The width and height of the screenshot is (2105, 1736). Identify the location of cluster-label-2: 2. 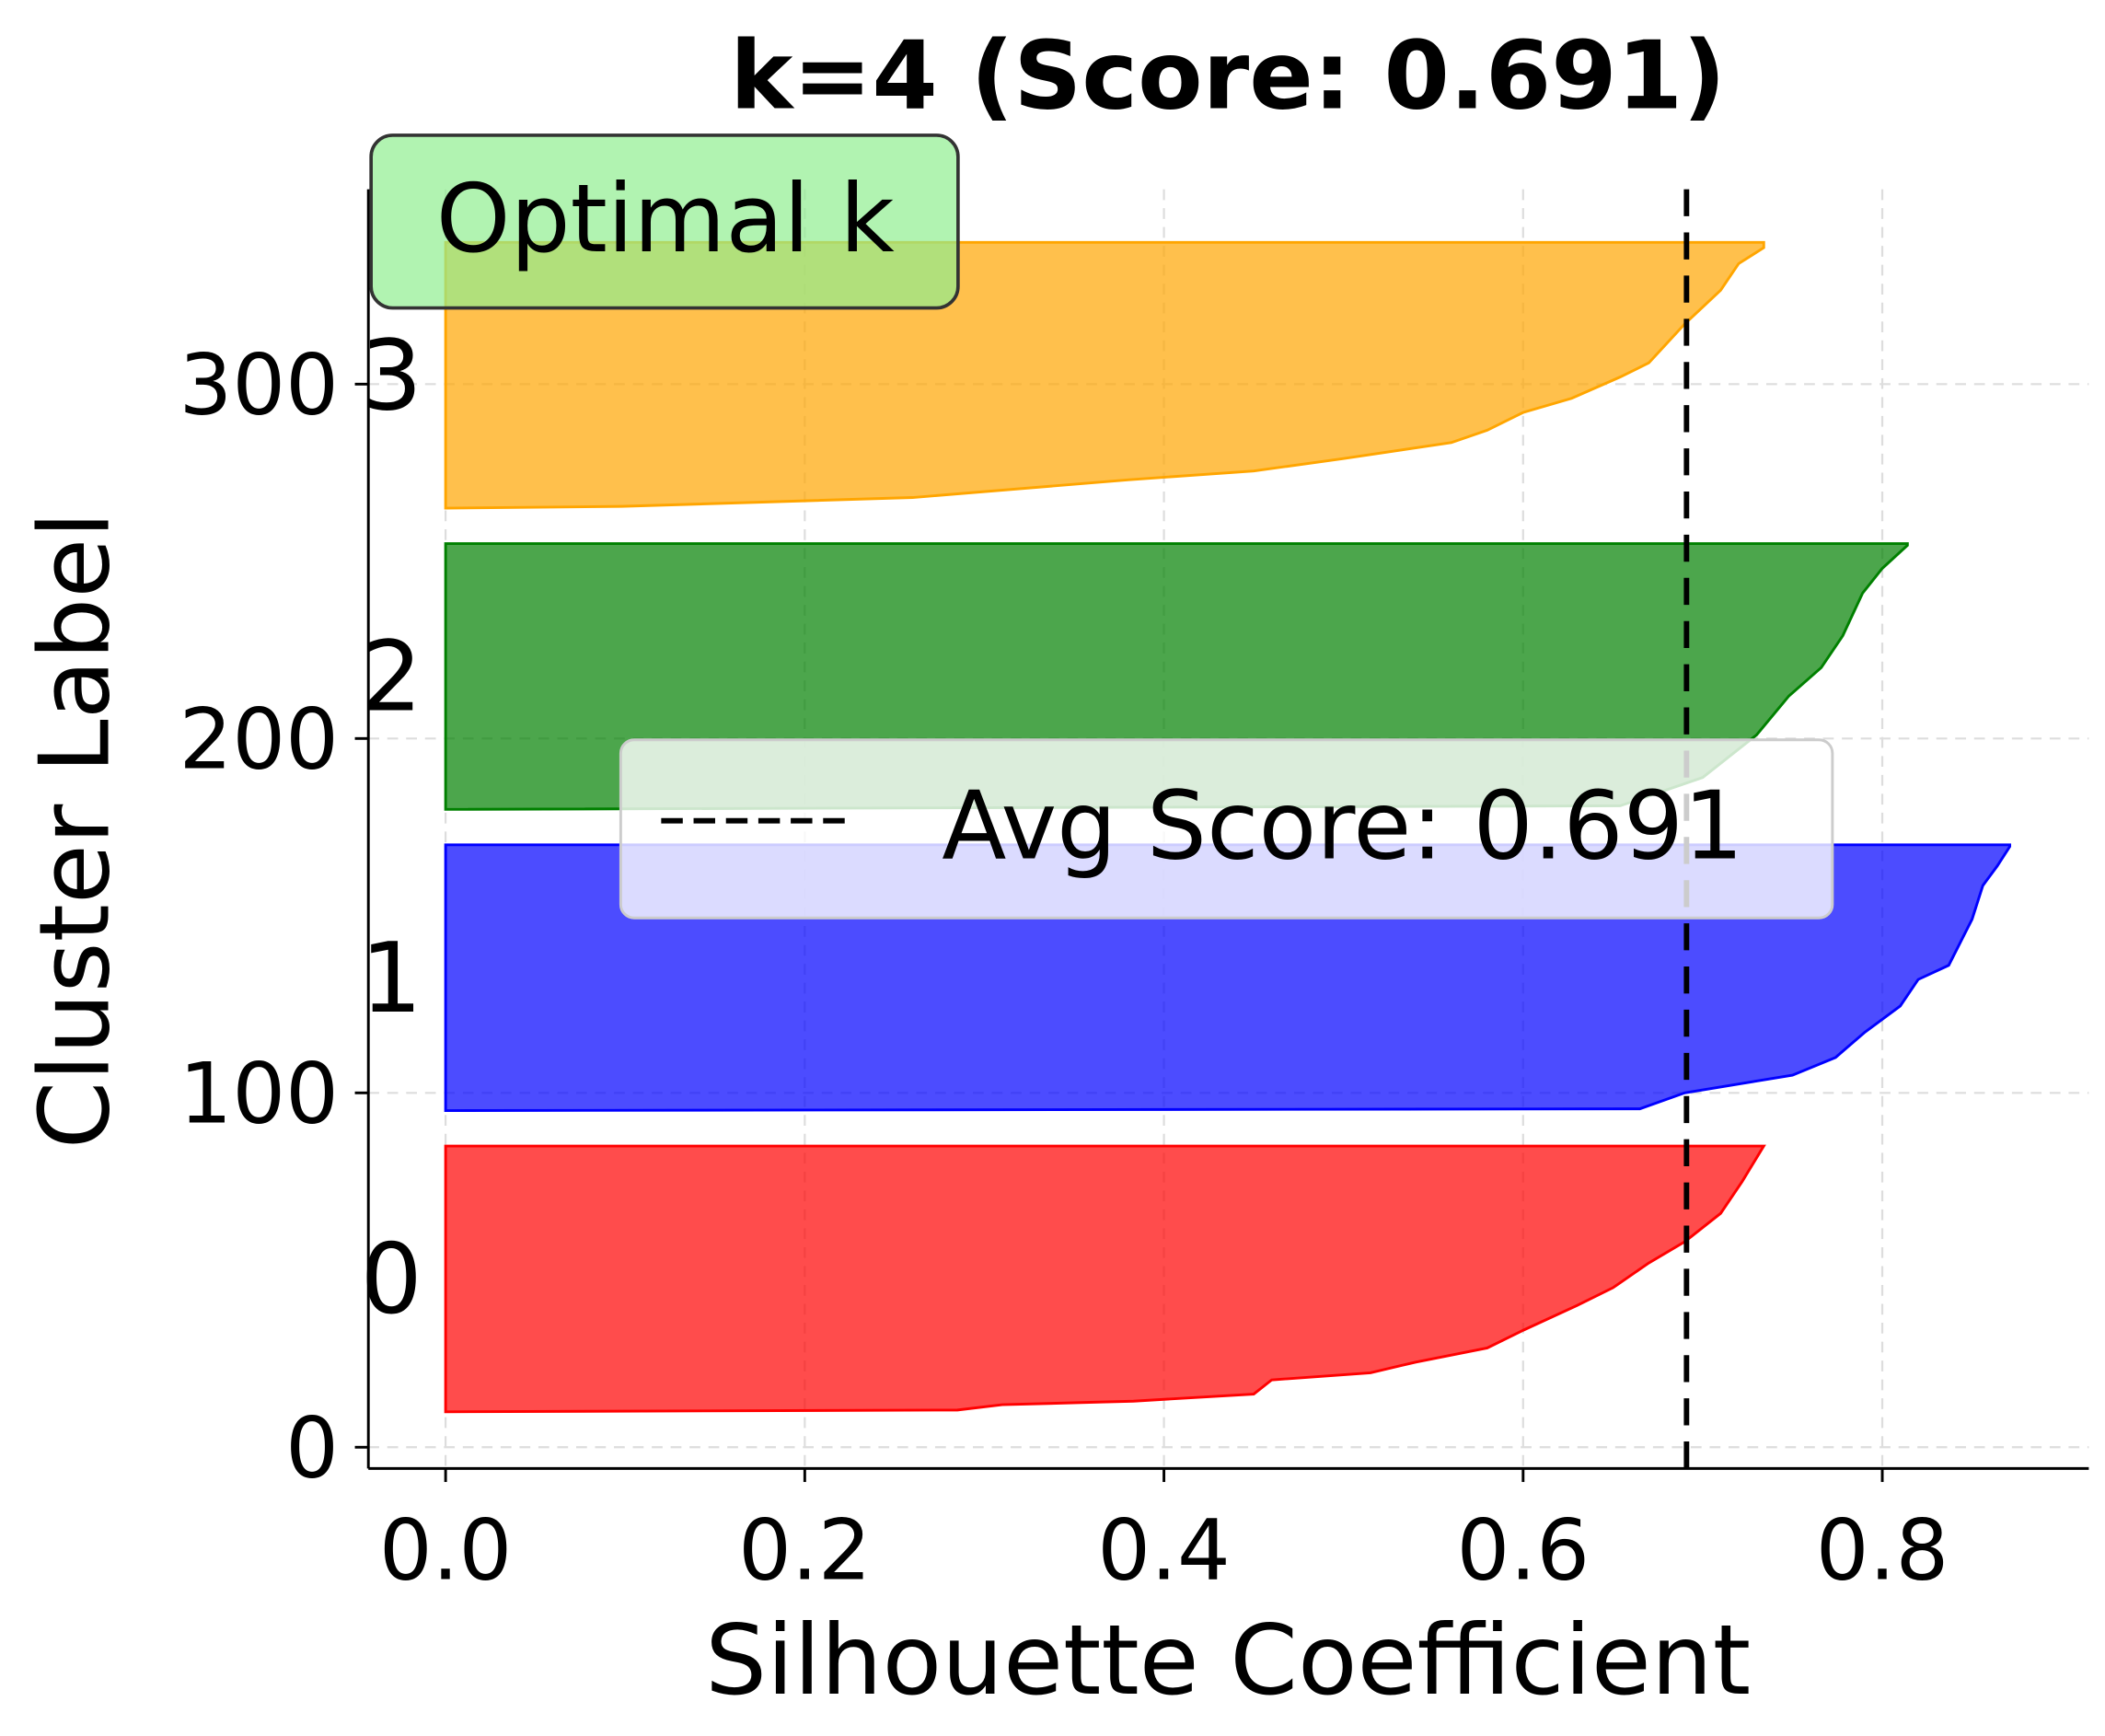
(391, 677).